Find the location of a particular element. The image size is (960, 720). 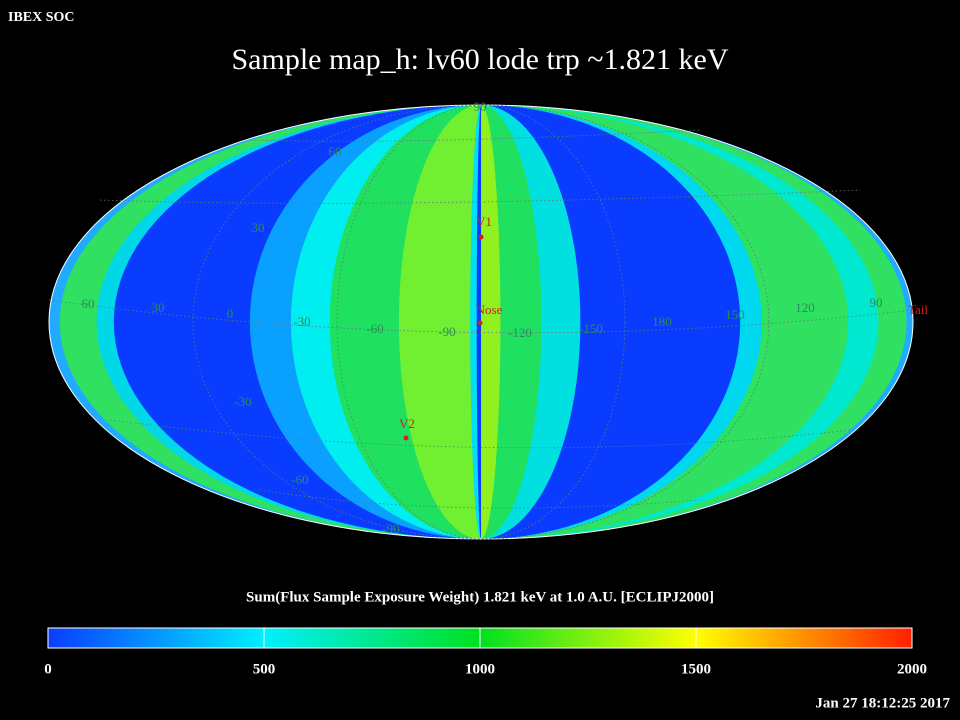

longitude-label: 60 is located at coordinates (88, 303).